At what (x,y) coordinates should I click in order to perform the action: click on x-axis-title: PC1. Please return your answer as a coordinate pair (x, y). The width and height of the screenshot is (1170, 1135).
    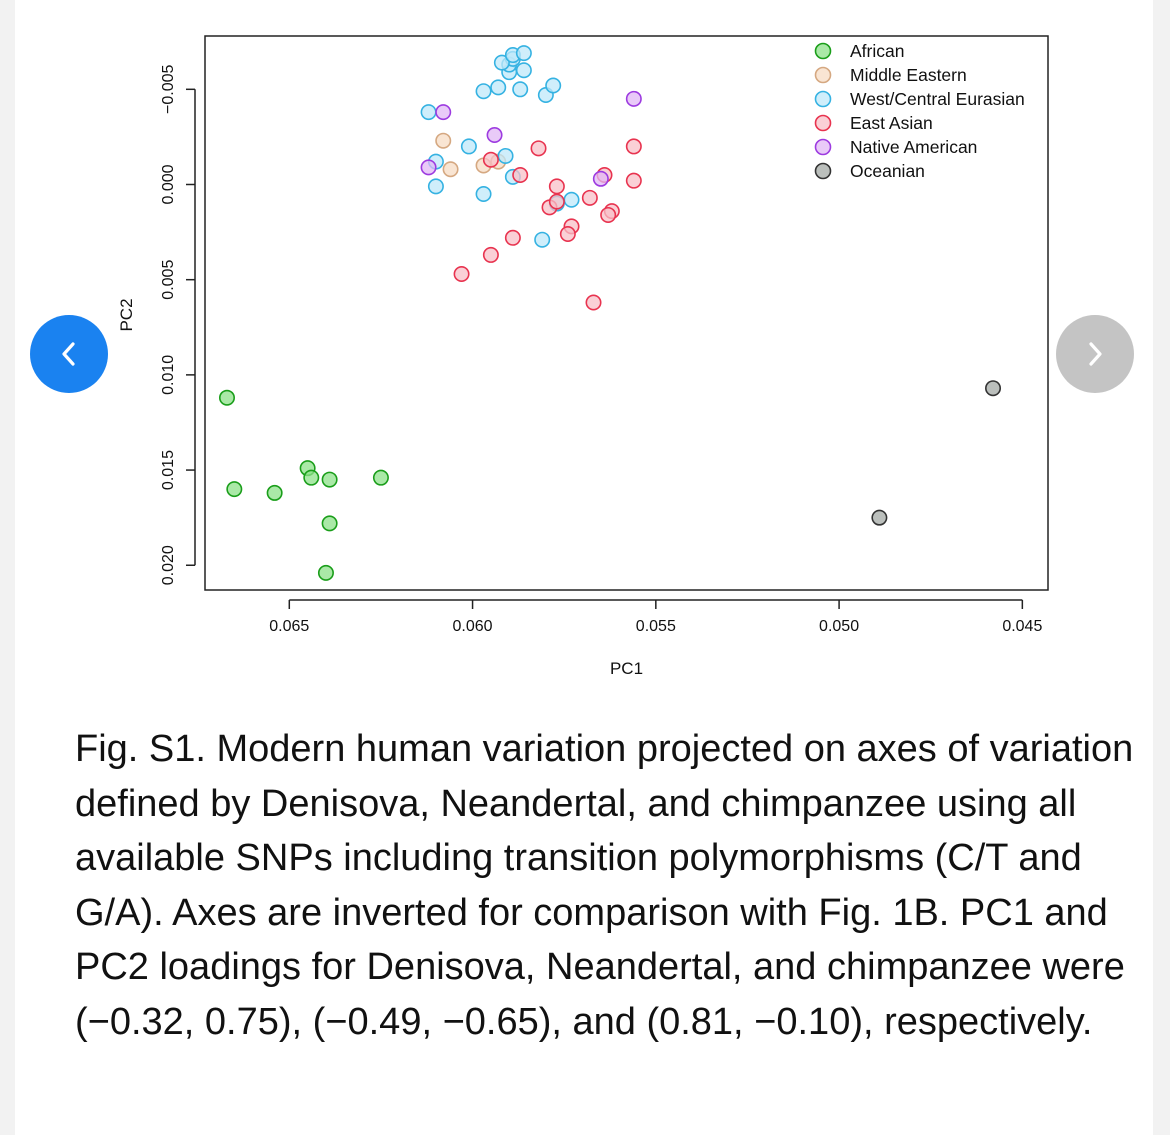
    Looking at the image, I should click on (626, 668).